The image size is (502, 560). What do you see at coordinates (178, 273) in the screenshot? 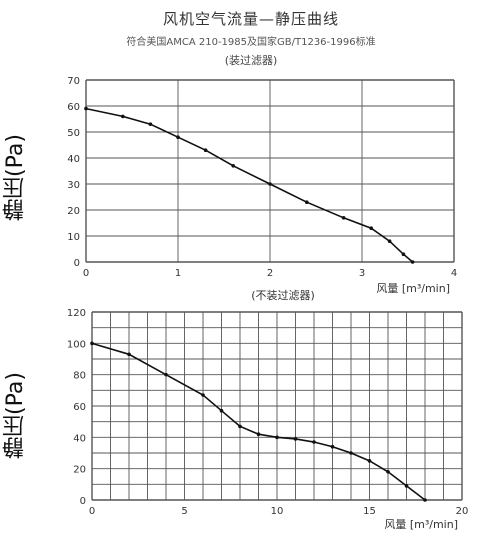
I see `x-tick-label: 1` at bounding box center [178, 273].